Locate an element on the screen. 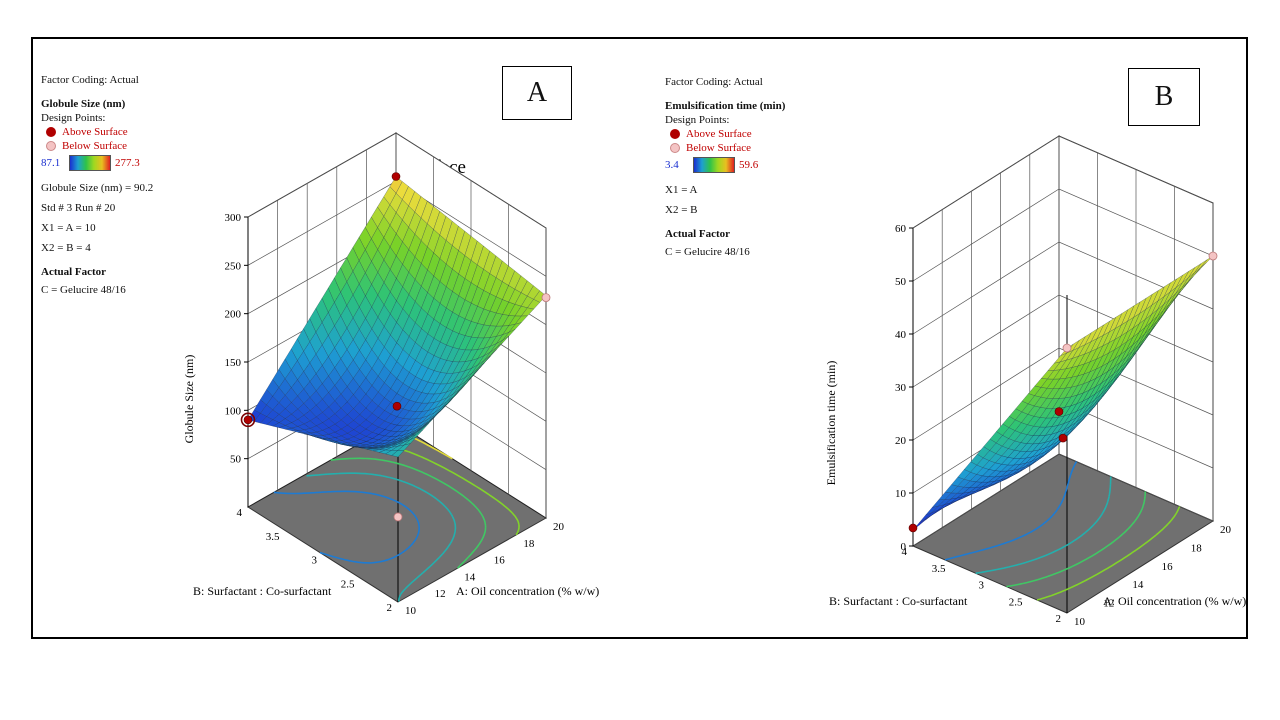 Image resolution: width=1280 pixels, height=720 pixels. z-tick-label: 60 is located at coordinates (901, 229).